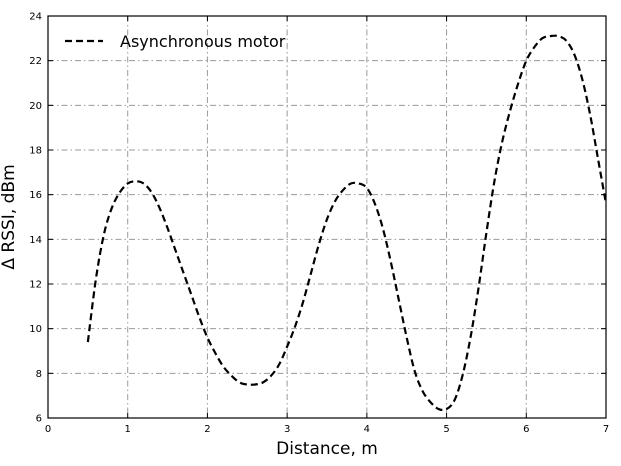  Describe the element at coordinates (606, 429) in the screenshot. I see `x-tick-label: 7` at that location.